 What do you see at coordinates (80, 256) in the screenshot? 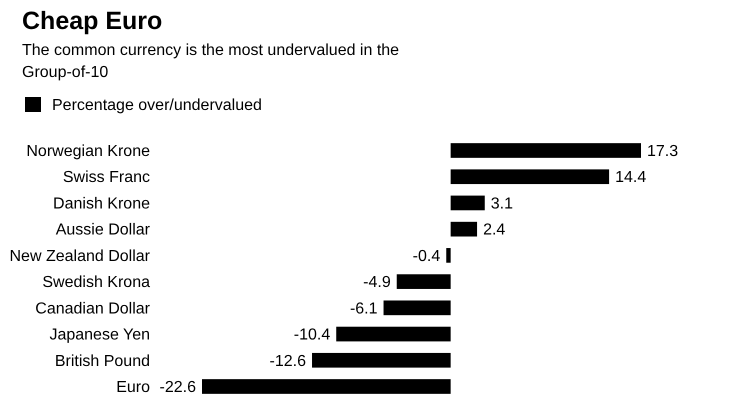
I see `y-tick-label: New Zealand Dollar` at bounding box center [80, 256].